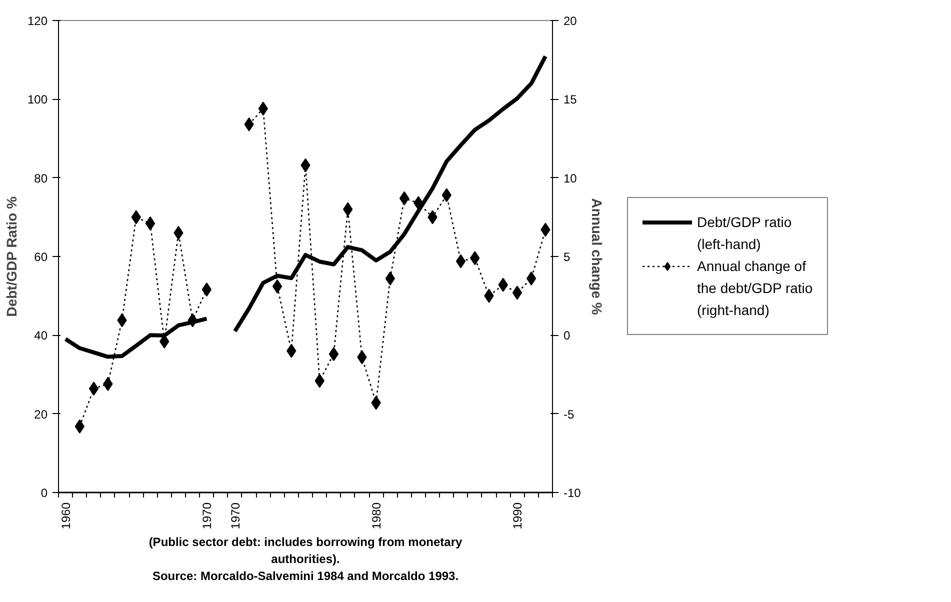 The height and width of the screenshot is (602, 951). Describe the element at coordinates (305, 576) in the screenshot. I see `source-note: Source: Morcaldo-Salvemini 1984 and Morcaldo 1993.` at that location.